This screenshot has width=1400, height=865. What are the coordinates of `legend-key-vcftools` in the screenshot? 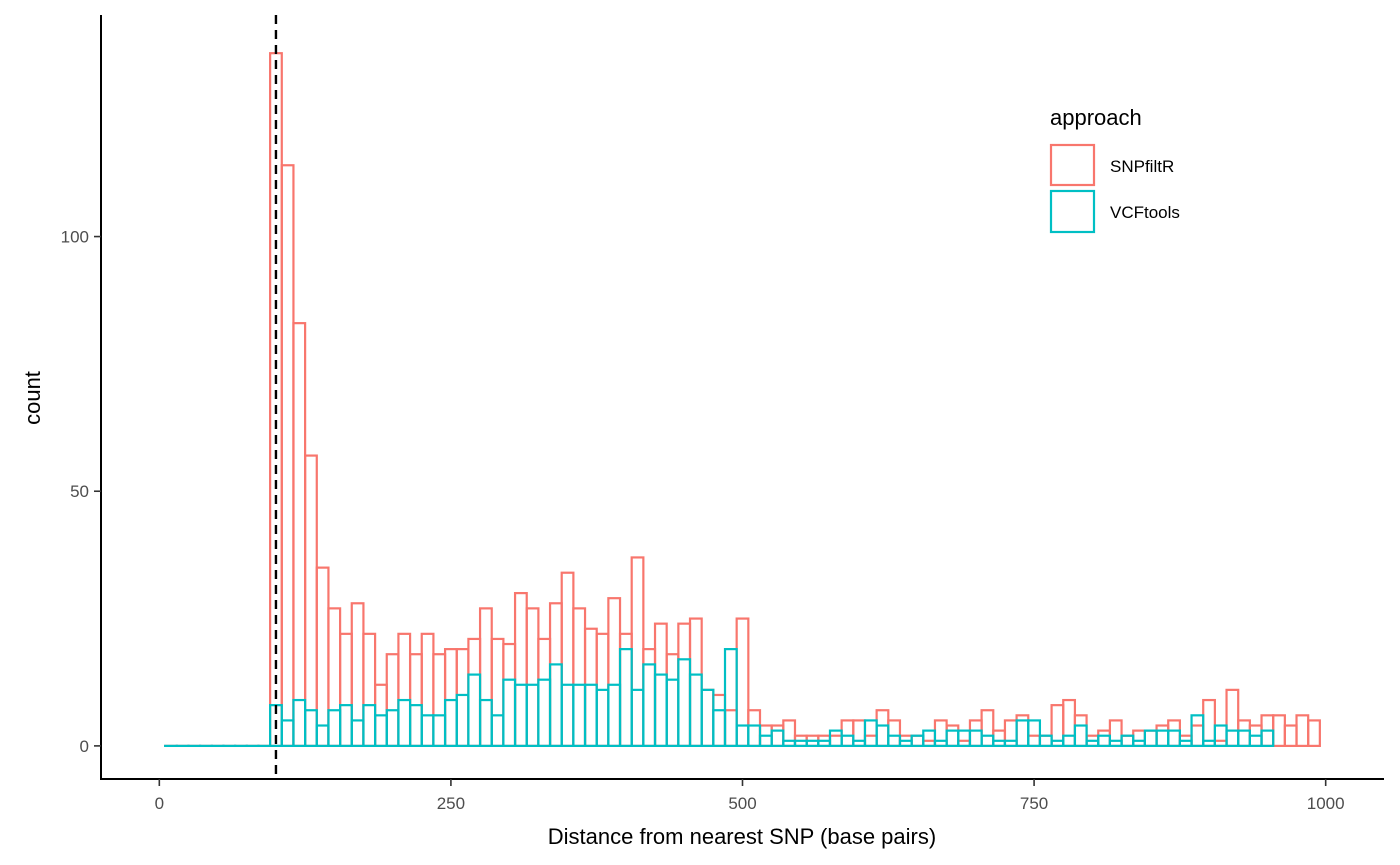 It's located at (1072, 211).